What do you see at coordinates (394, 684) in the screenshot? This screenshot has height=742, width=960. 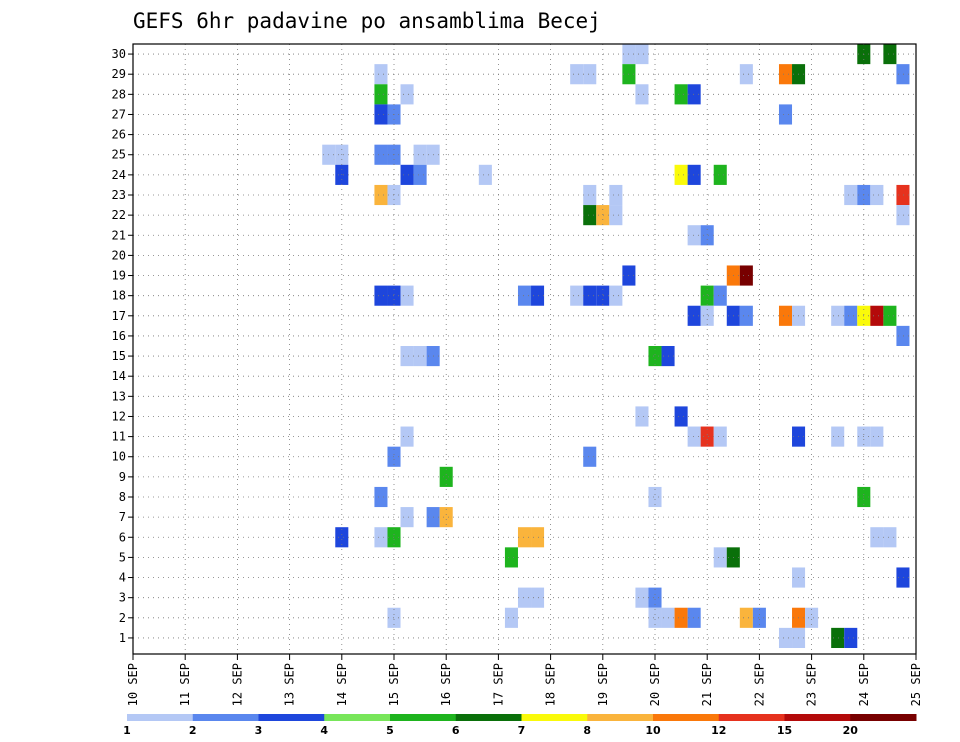 I see `x-tick-label: 15 SEP` at bounding box center [394, 684].